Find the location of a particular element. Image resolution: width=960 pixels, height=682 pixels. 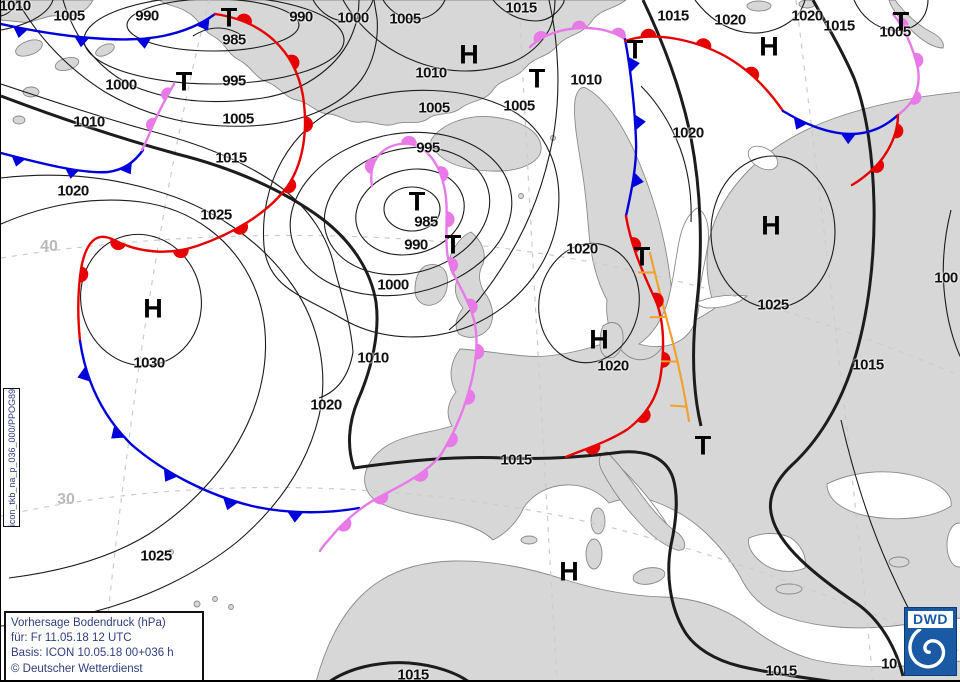

caspian-sea is located at coordinates (953, 545).